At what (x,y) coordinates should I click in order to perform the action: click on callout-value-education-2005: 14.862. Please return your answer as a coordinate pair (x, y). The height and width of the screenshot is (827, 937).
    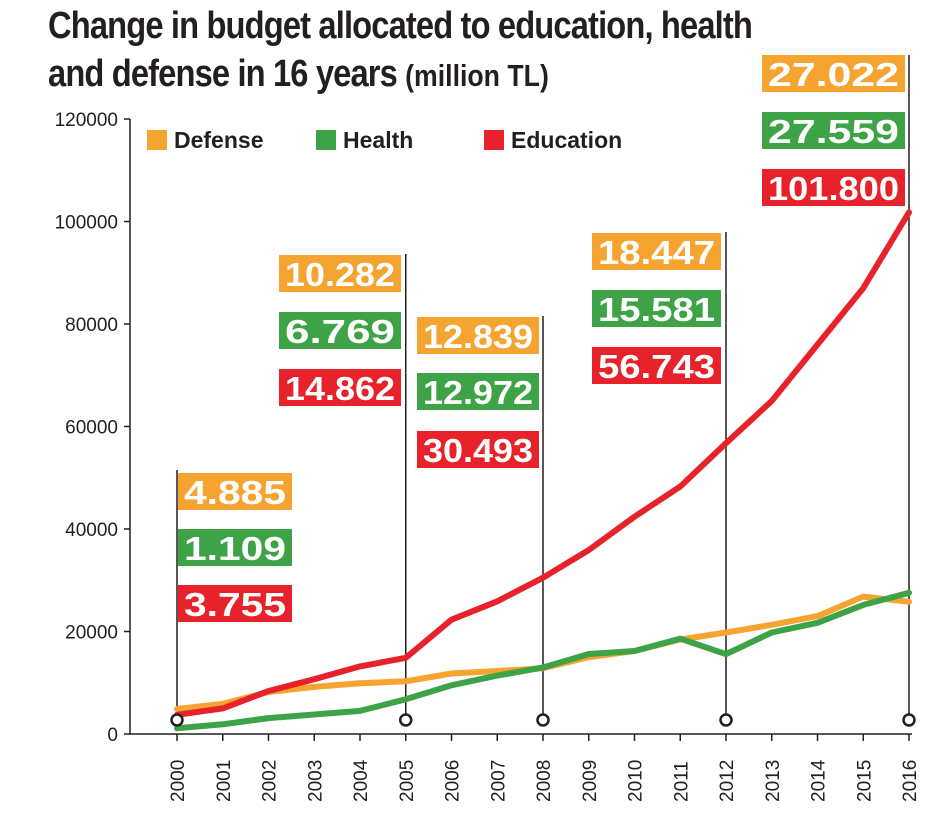
    Looking at the image, I should click on (340, 388).